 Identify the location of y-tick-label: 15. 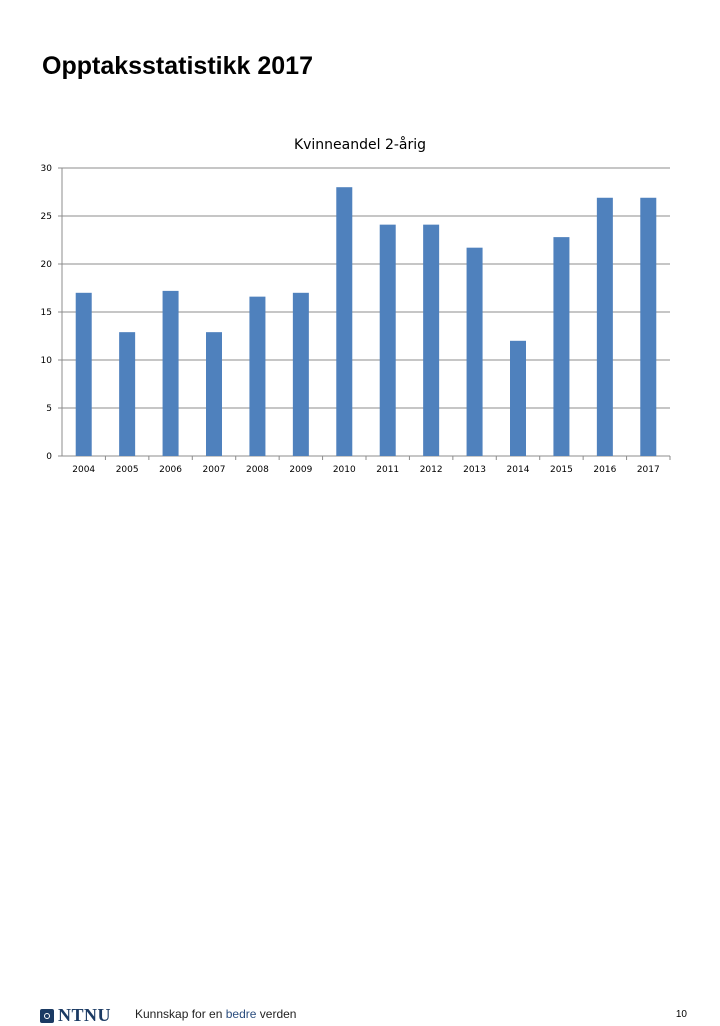
(46, 313).